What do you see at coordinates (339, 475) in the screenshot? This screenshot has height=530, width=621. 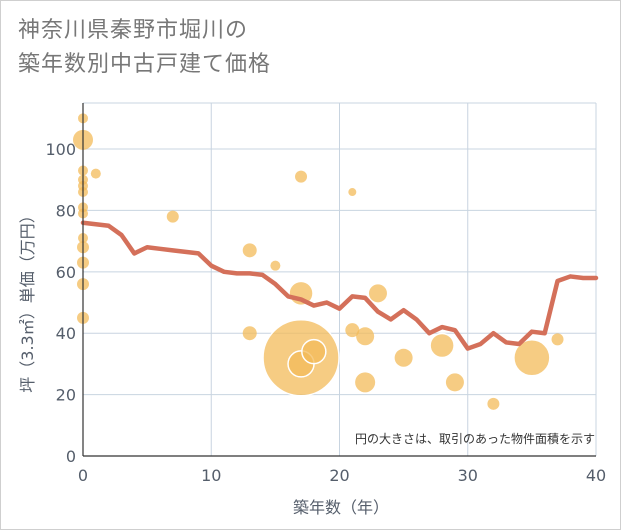 I see `x-tick-label: 20` at bounding box center [339, 475].